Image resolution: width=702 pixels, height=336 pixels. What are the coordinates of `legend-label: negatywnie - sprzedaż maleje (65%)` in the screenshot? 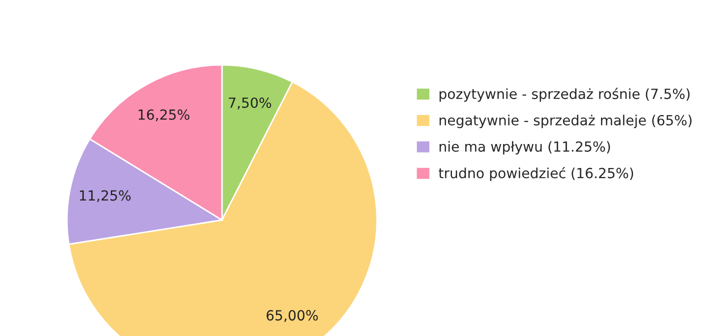 It's located at (566, 121).